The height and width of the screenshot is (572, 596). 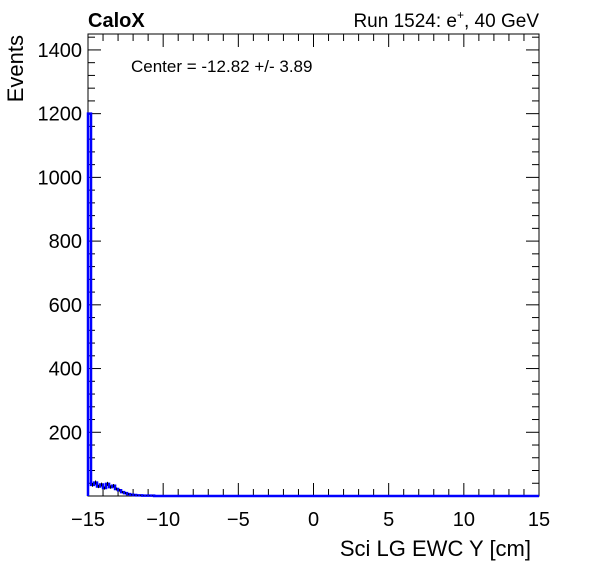 I want to click on experiment-label: CaloX, so click(x=116, y=21).